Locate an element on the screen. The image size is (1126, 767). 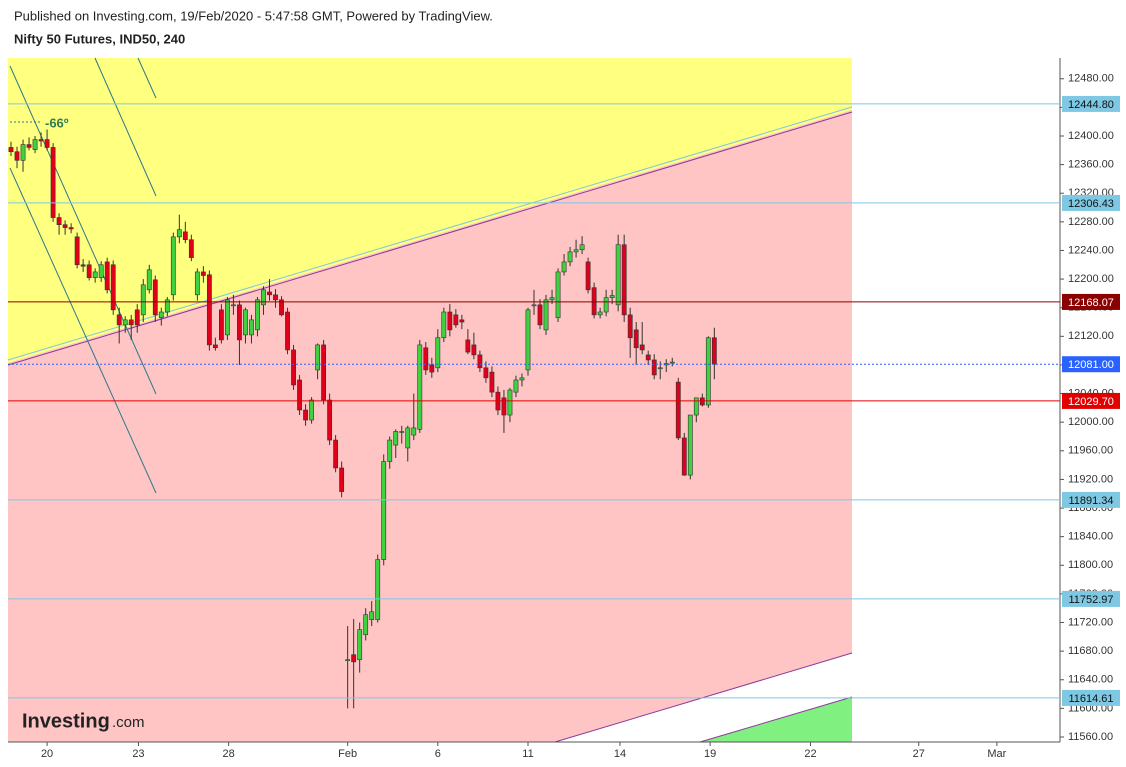
level-label: 12029.70 is located at coordinates (1091, 402).